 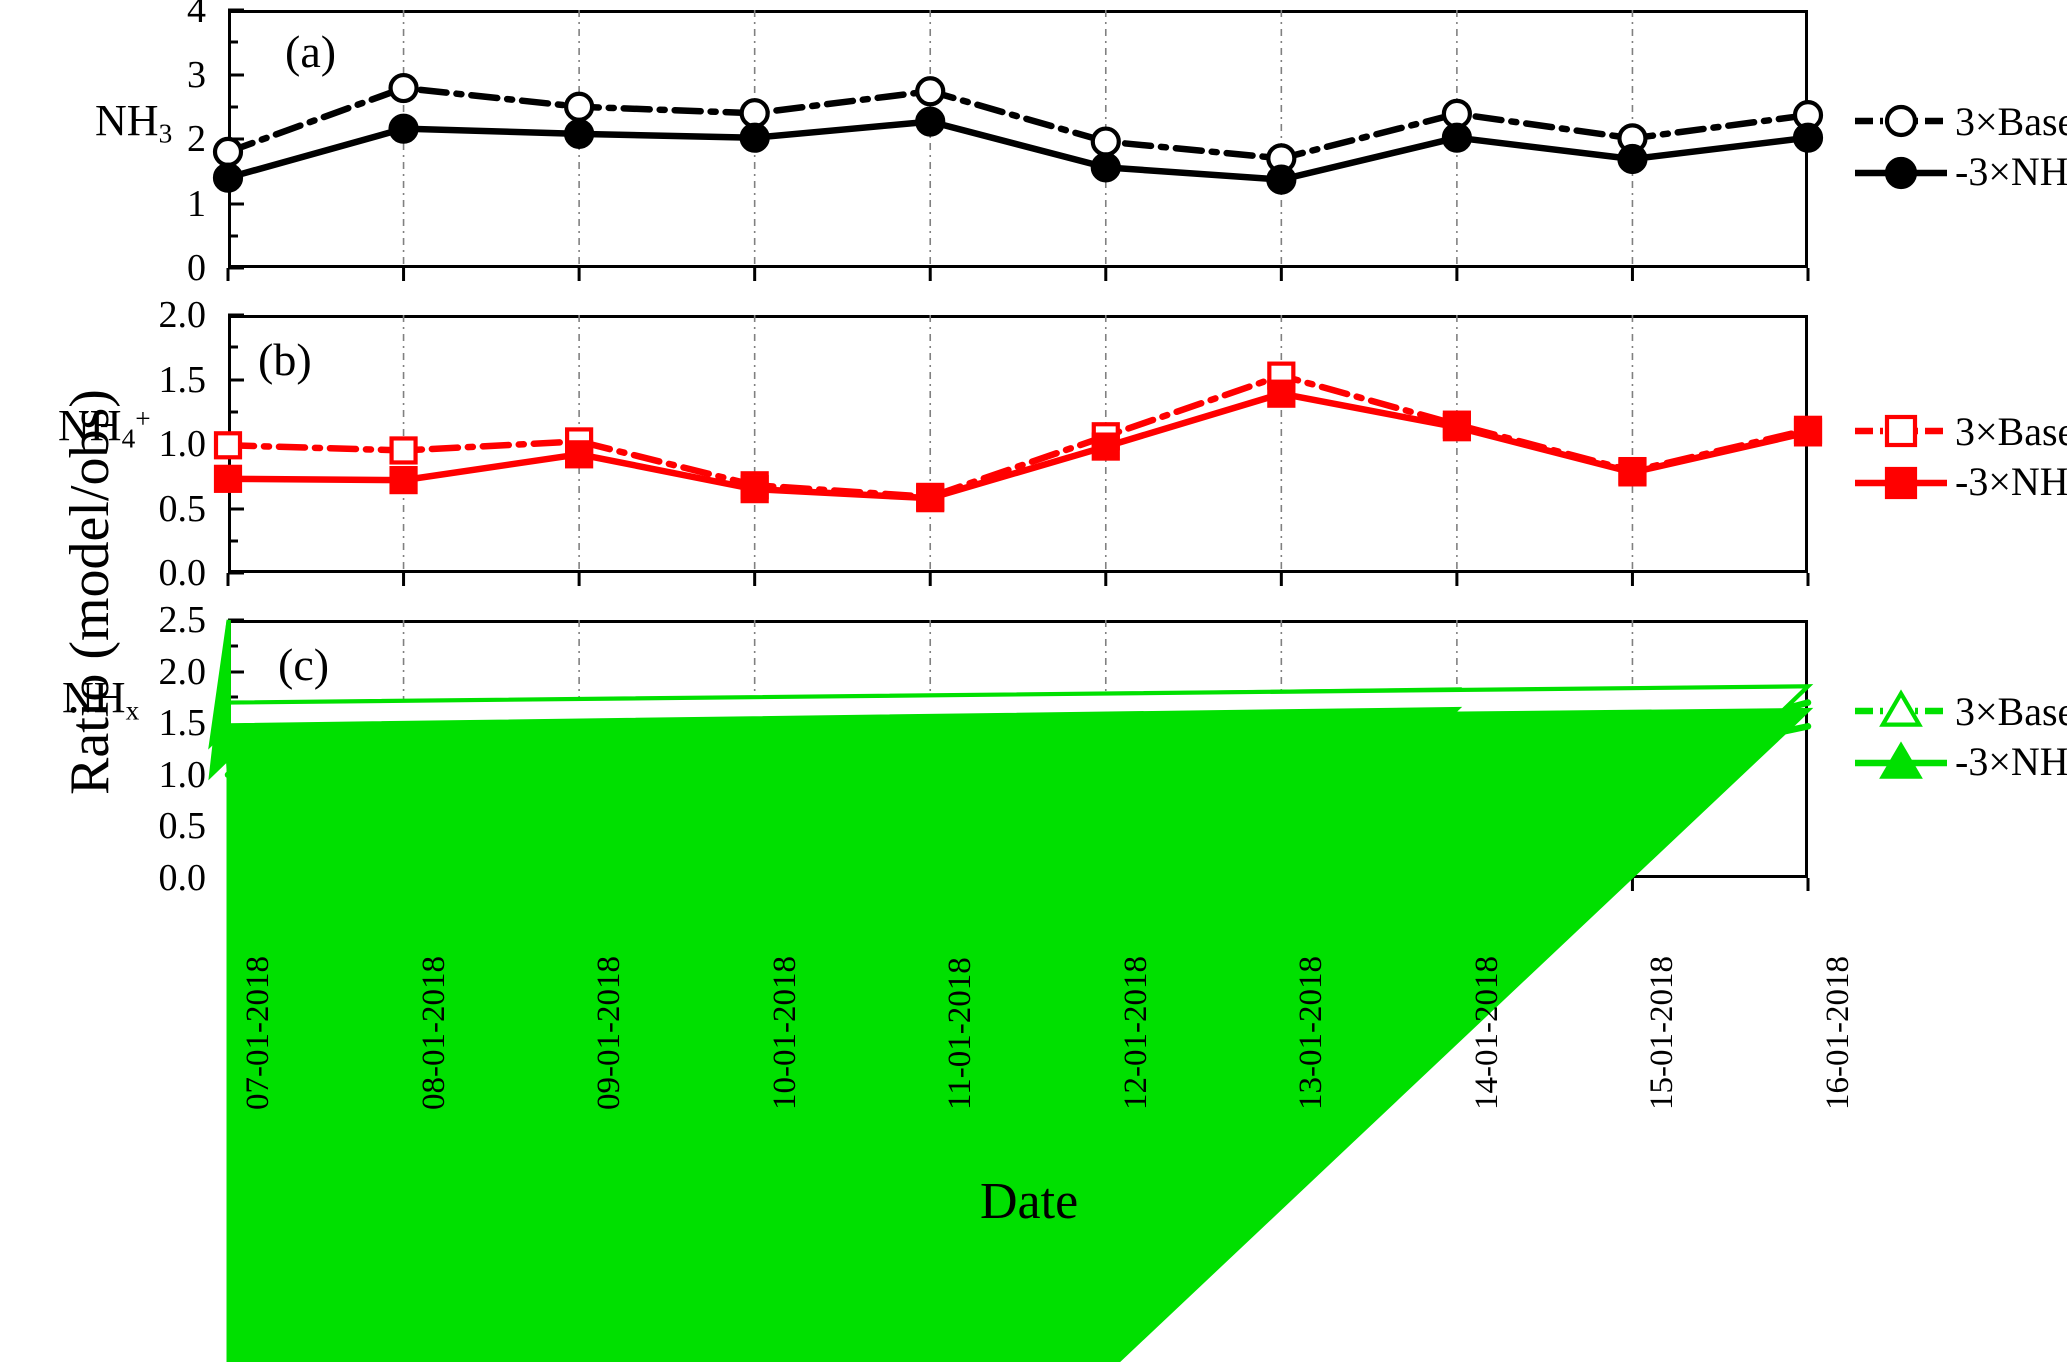 I want to click on filled-square-icon, so click(x=1901, y=483).